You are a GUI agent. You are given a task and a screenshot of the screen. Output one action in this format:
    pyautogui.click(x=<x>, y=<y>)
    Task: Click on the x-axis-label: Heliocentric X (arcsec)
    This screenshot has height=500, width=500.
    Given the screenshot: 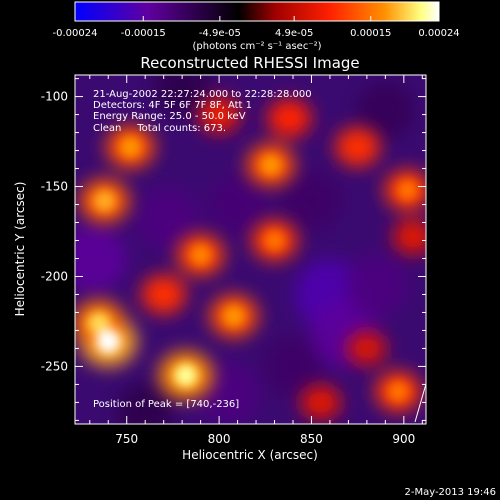 What is the action you would take?
    pyautogui.click(x=250, y=455)
    